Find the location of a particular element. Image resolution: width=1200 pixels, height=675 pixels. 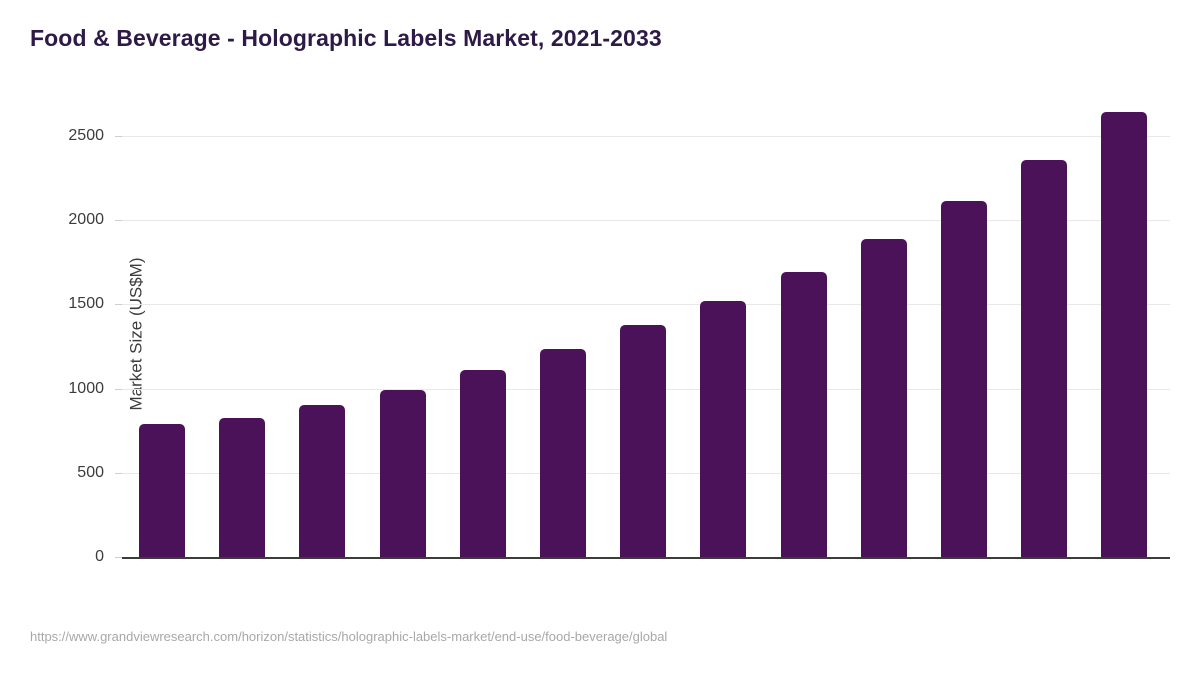

y-axis-tick-label: 0 is located at coordinates (99, 556).